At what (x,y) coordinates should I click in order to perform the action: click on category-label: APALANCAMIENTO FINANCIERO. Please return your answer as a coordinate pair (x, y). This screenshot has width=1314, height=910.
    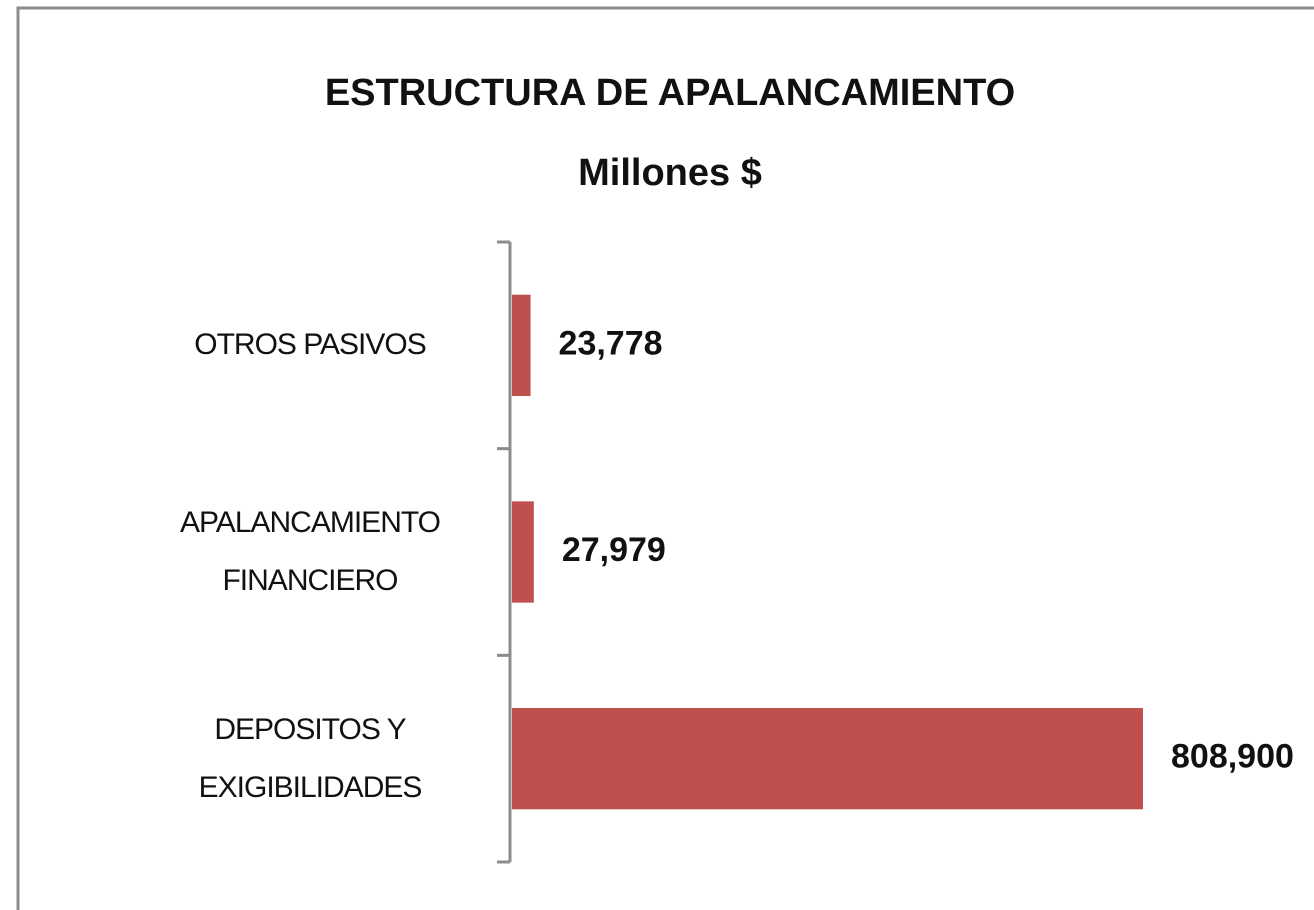
    Looking at the image, I should click on (310, 551).